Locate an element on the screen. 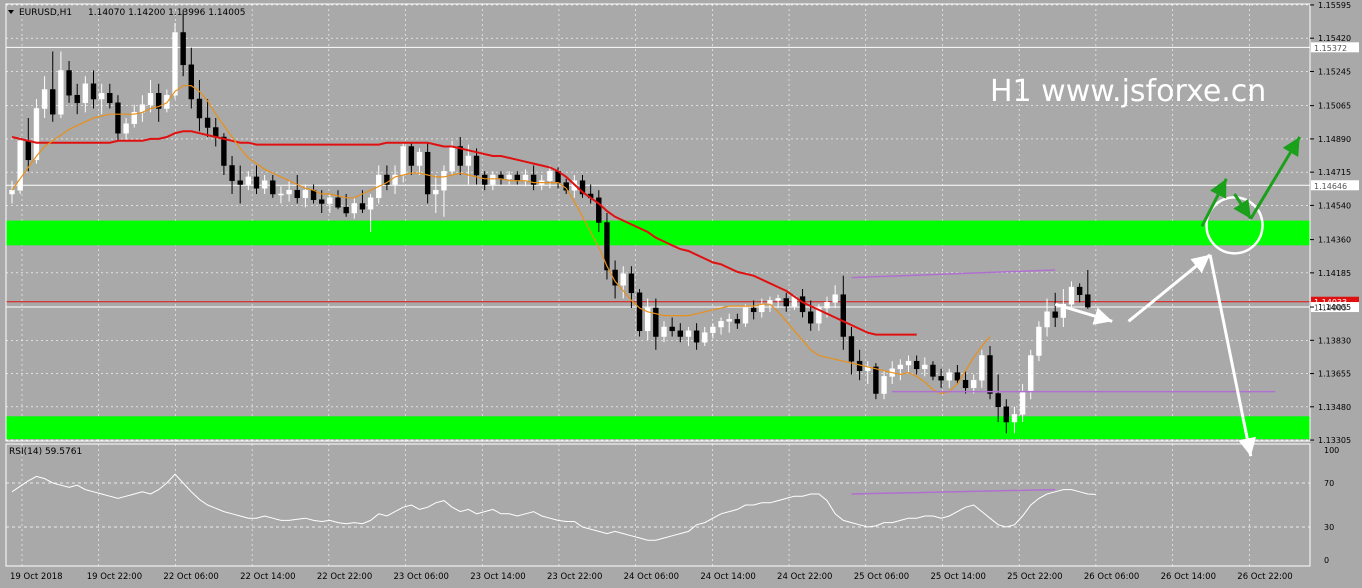  watermark-text: H1 www.jsforxe.cn is located at coordinates (1128, 91).